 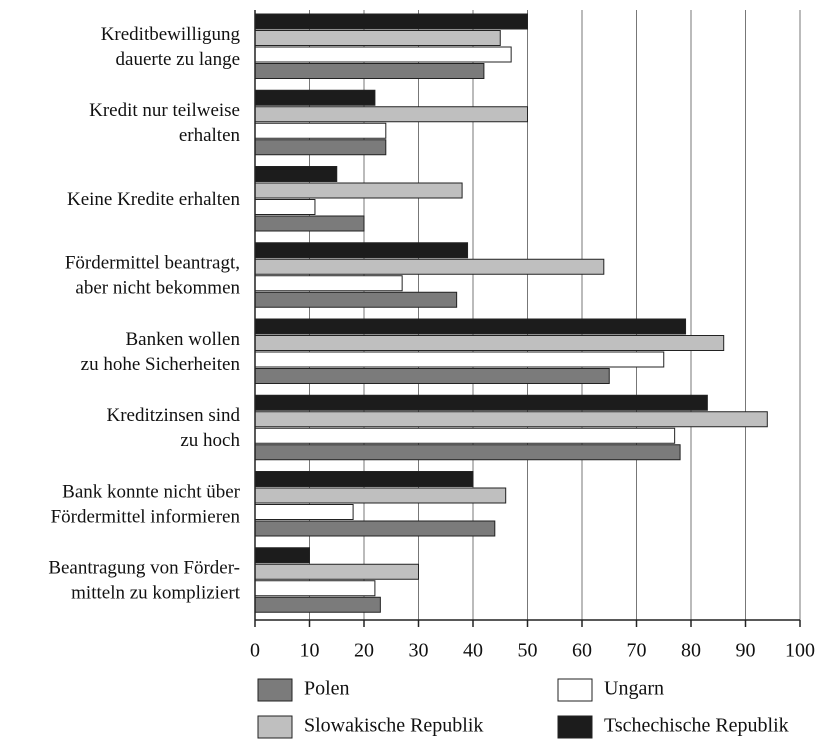 What do you see at coordinates (156, 593) in the screenshot?
I see `category-label: mitteln zu kompliziert` at bounding box center [156, 593].